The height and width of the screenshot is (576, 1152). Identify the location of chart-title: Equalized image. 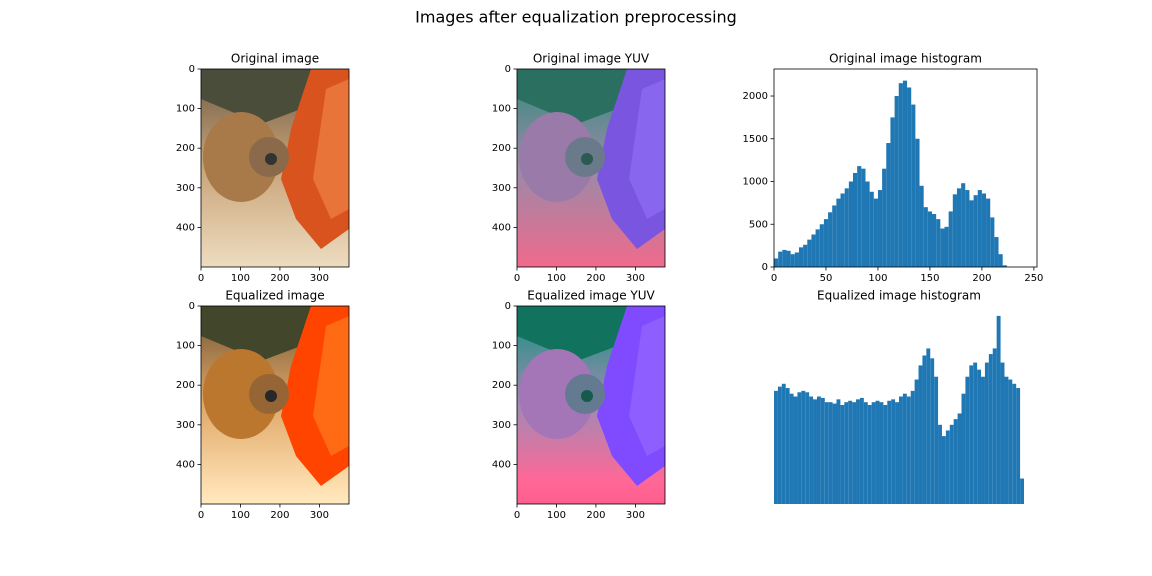
(274, 296).